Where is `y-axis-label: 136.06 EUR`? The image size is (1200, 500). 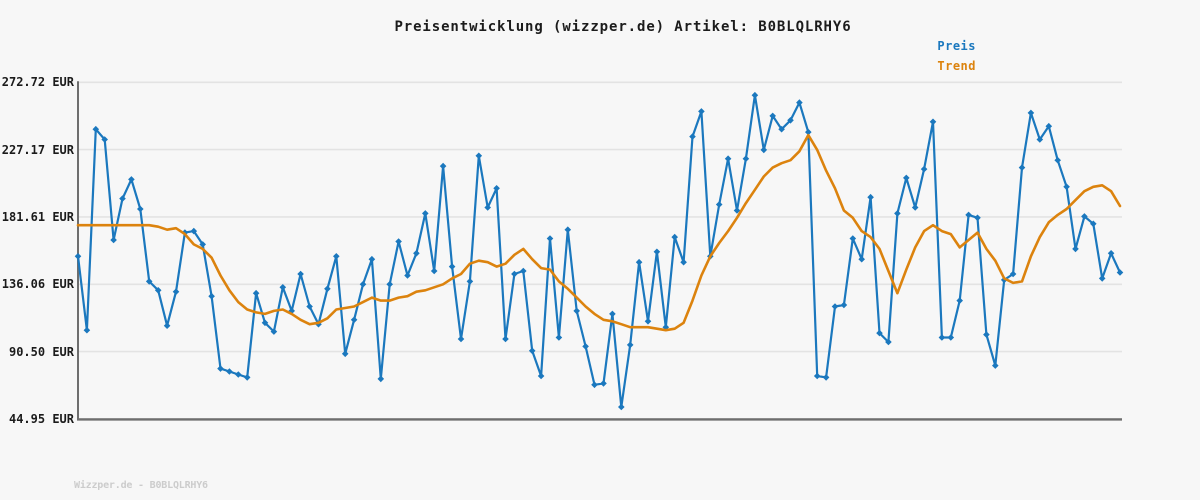 y-axis-label: 136.06 EUR is located at coordinates (37, 284).